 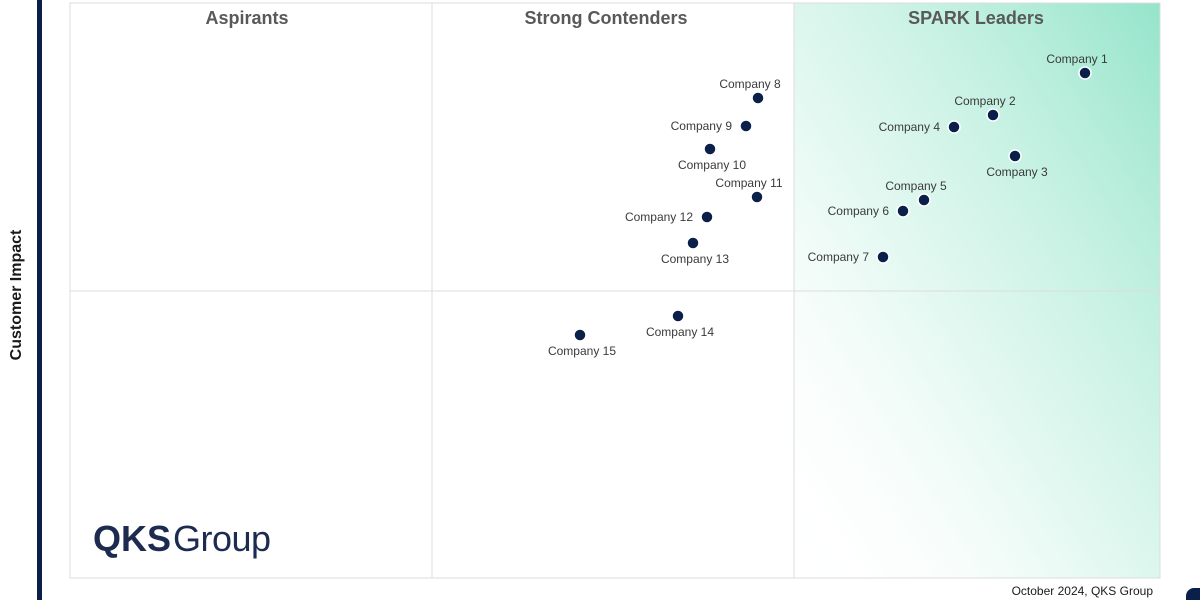 I want to click on data-point: Company 4, so click(x=920, y=127).